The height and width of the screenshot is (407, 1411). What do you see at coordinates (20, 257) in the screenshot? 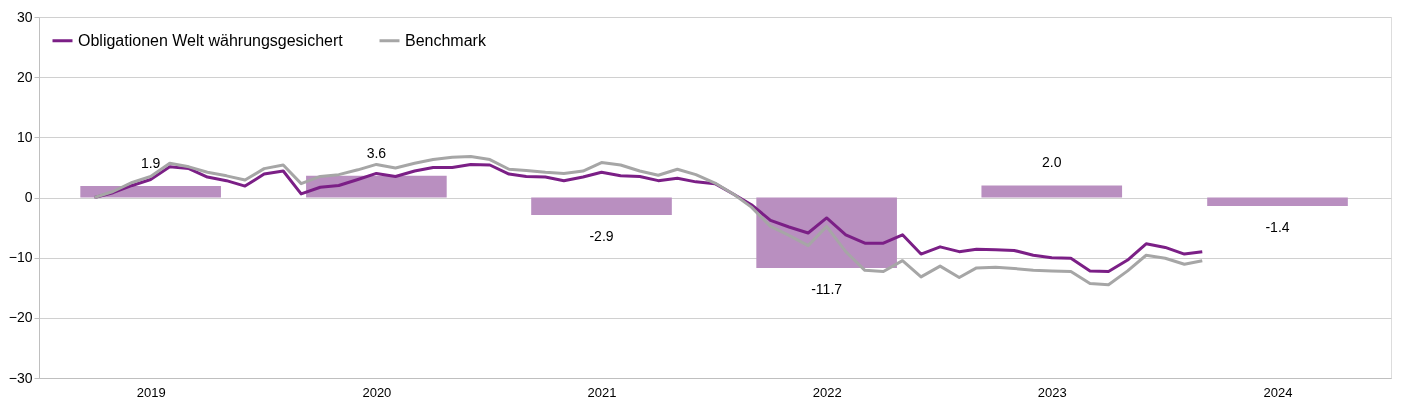
I see `y-tick-label: −10` at bounding box center [20, 257].